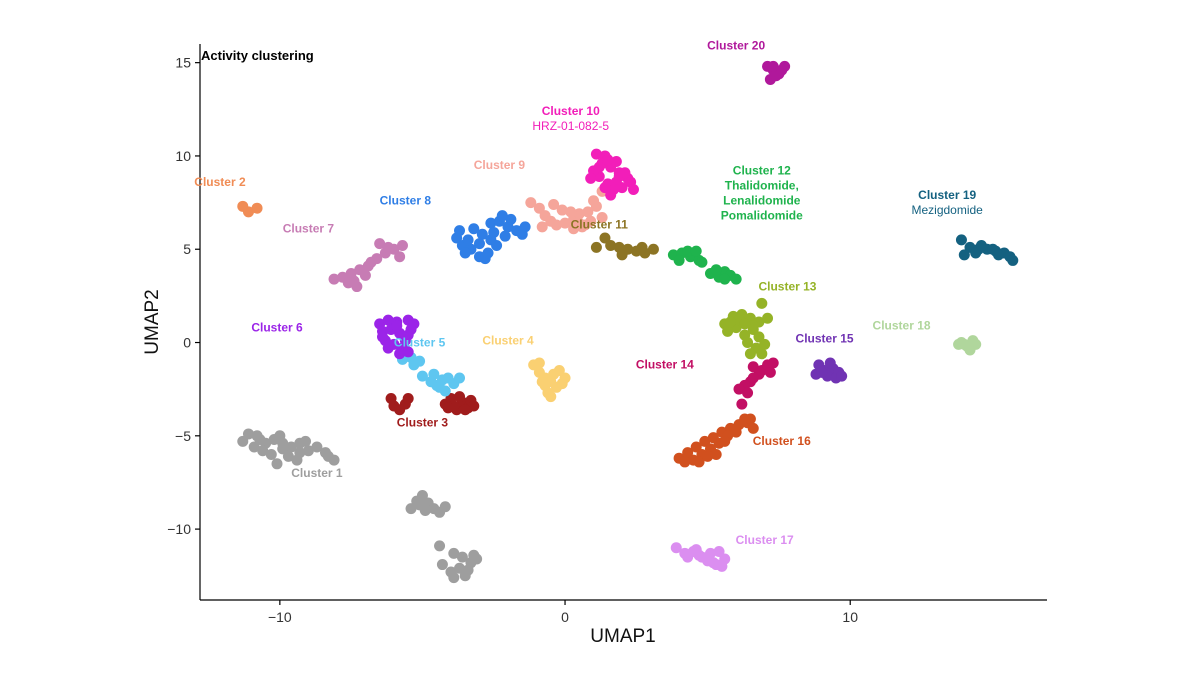 This screenshot has width=1200, height=675. Describe the element at coordinates (973, 341) in the screenshot. I see `cluster-18-point` at that location.